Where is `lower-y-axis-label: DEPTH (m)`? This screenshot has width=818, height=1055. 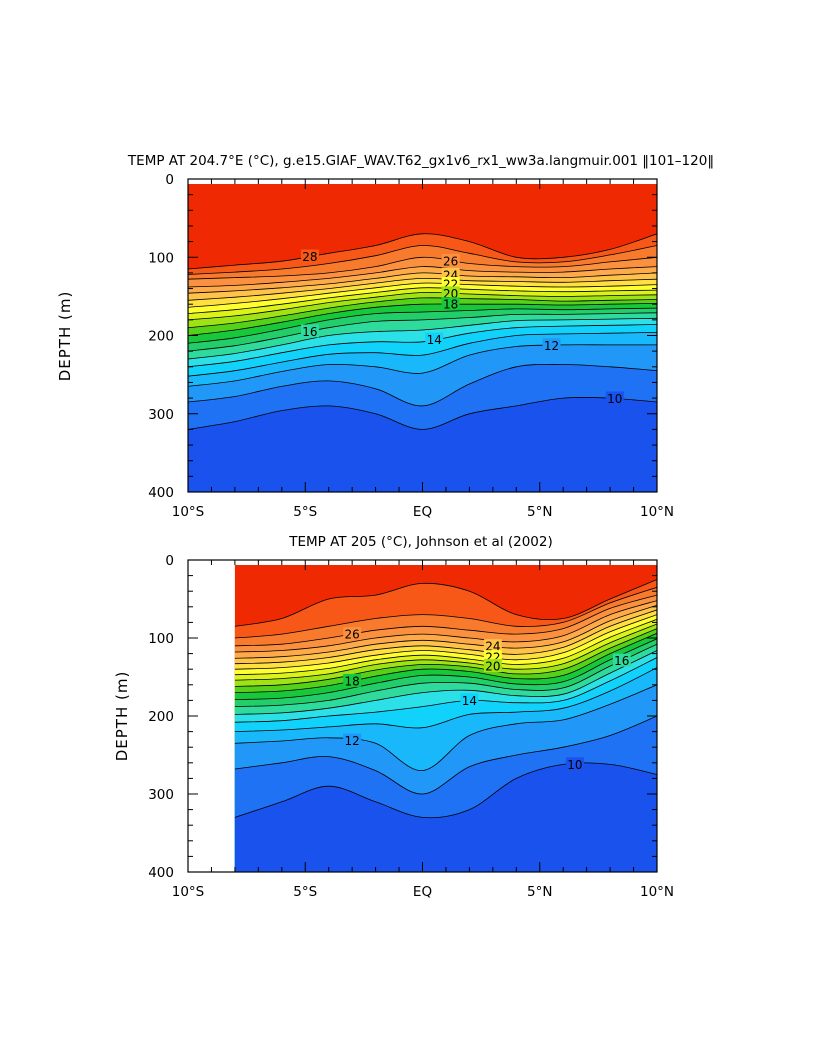
lower-y-axis-label: DEPTH (m) is located at coordinates (122, 716).